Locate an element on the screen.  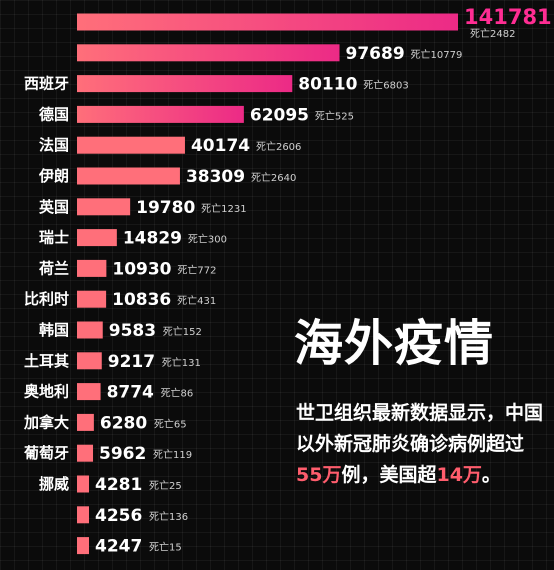
value-label: 80110 is located at coordinates (327, 85).